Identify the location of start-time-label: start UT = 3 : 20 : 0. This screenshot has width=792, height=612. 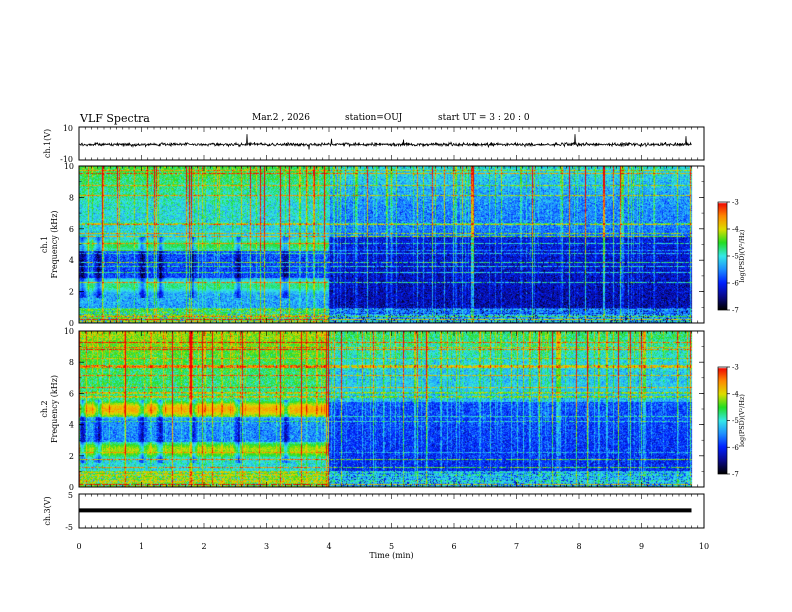
(484, 118).